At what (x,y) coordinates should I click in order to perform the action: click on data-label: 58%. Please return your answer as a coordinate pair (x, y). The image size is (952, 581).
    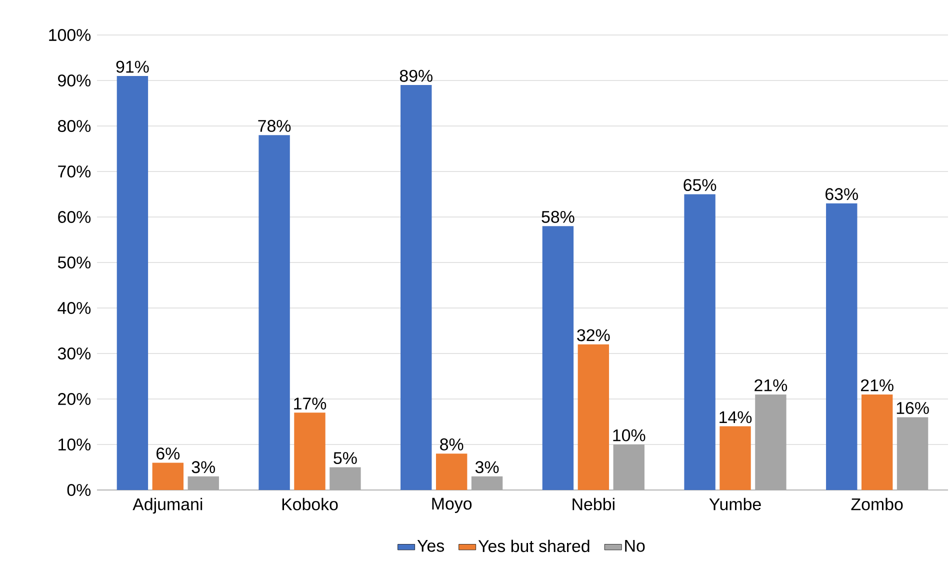
    Looking at the image, I should click on (558, 216).